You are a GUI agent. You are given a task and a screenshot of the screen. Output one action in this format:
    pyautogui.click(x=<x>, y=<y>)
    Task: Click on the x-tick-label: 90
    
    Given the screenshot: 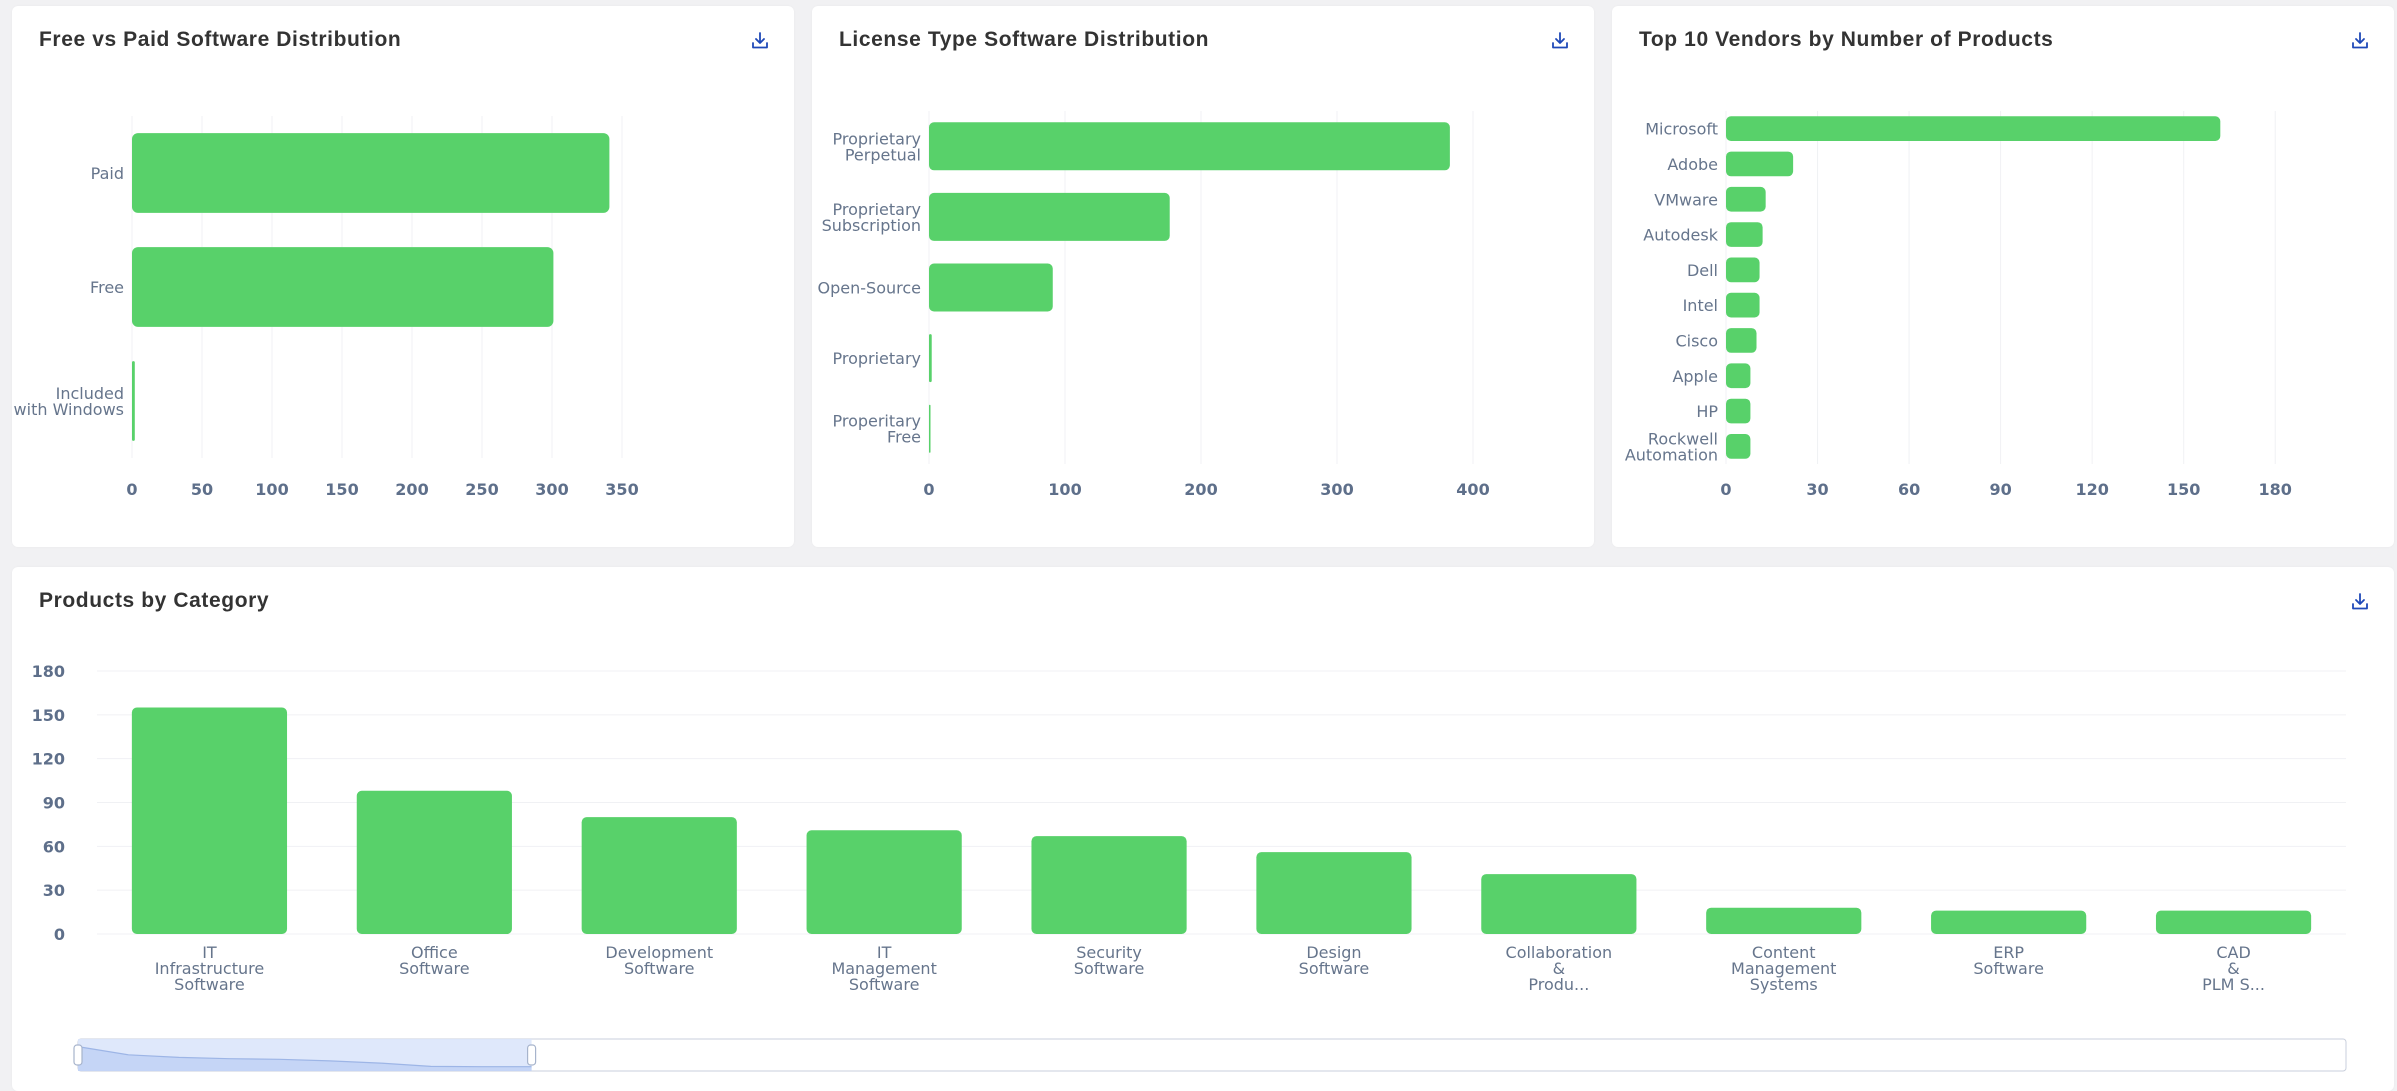 What is the action you would take?
    pyautogui.click(x=2000, y=489)
    